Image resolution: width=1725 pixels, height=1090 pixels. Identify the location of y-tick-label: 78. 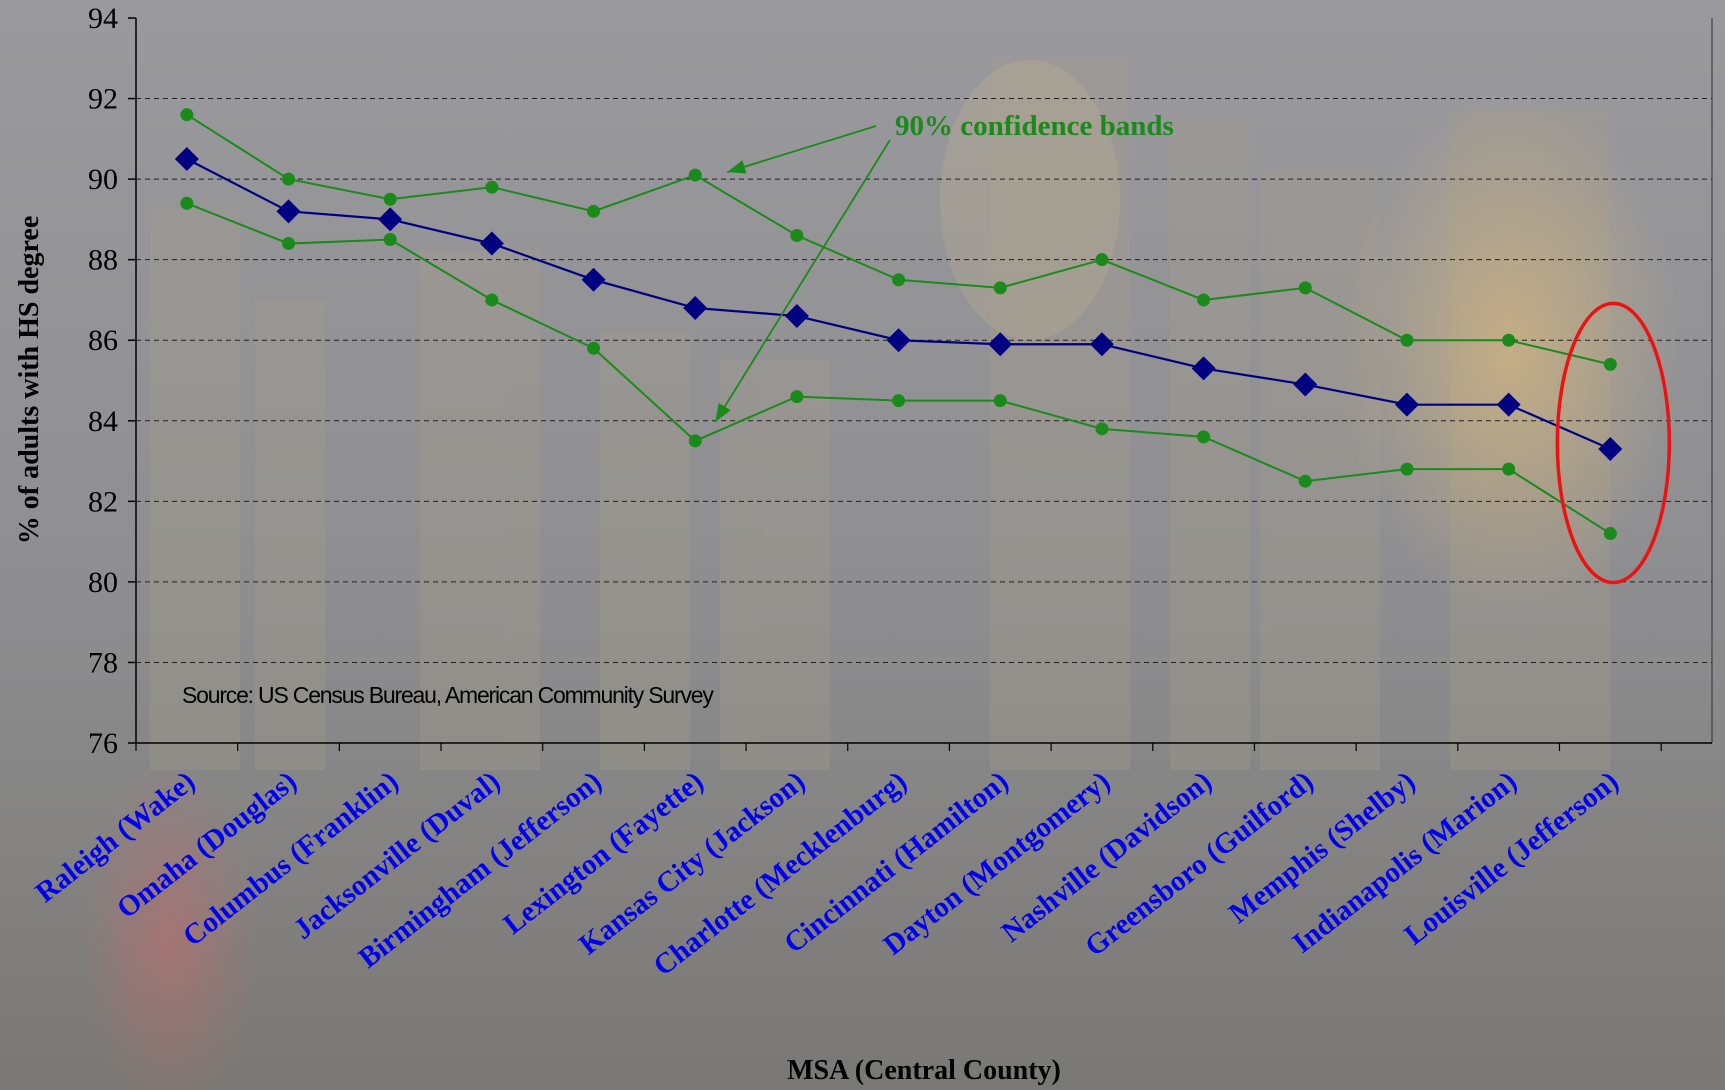
(103, 662).